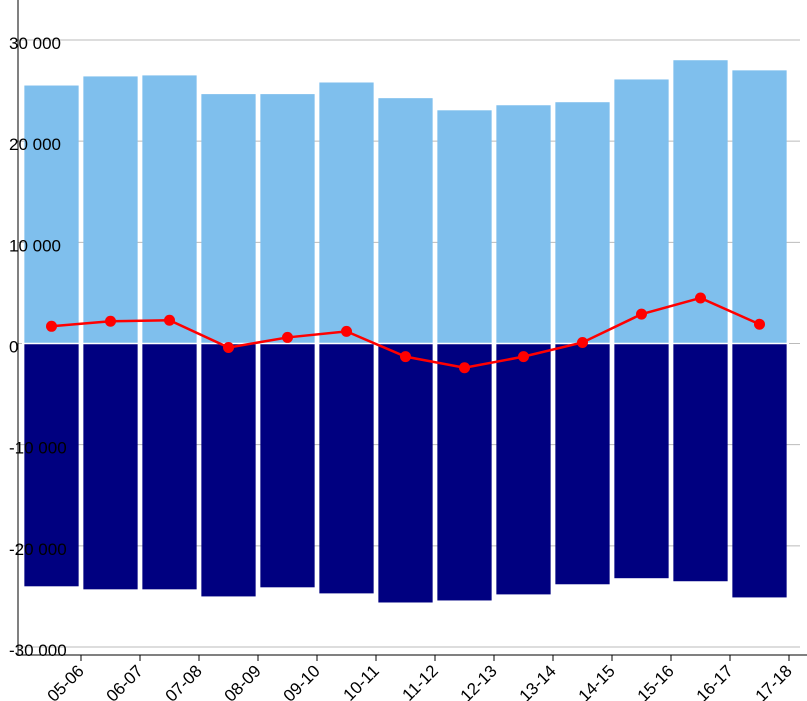  I want to click on y-tick-label: -10 000, so click(38, 448).